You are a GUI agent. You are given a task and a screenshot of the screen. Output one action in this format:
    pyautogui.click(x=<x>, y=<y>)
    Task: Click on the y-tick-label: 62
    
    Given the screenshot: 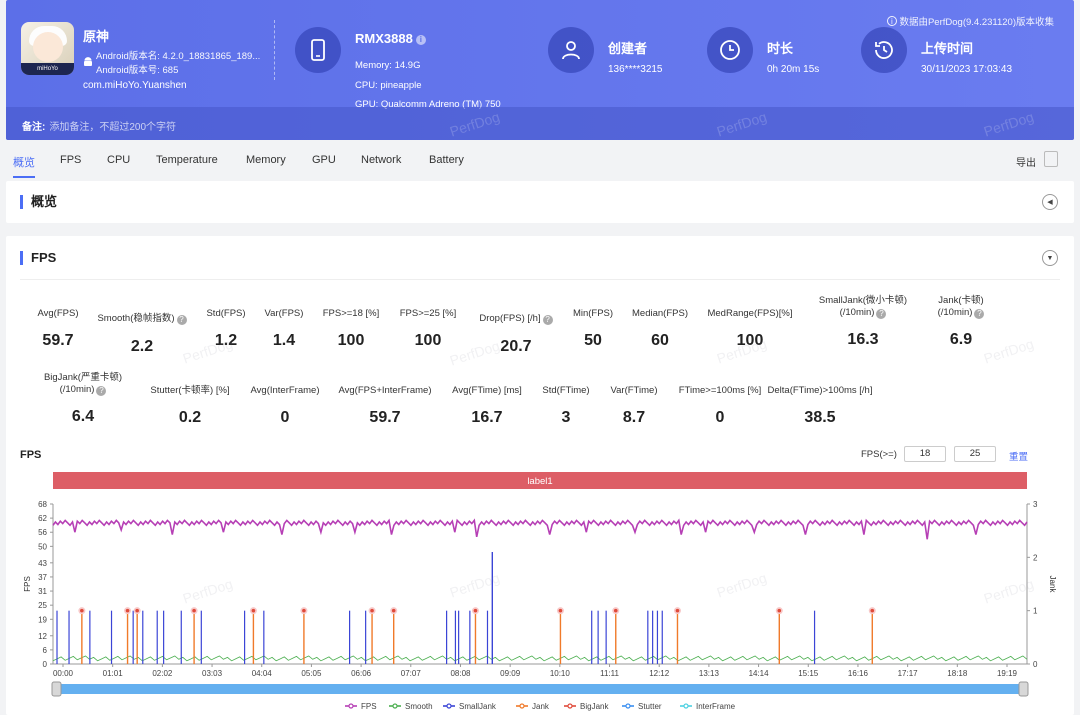 What is the action you would take?
    pyautogui.click(x=42, y=518)
    